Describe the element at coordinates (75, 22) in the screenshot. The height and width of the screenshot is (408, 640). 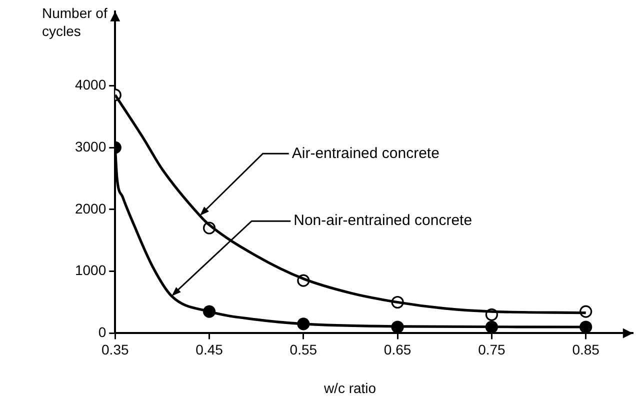
I see `y-axis-title: Number of cycles` at that location.